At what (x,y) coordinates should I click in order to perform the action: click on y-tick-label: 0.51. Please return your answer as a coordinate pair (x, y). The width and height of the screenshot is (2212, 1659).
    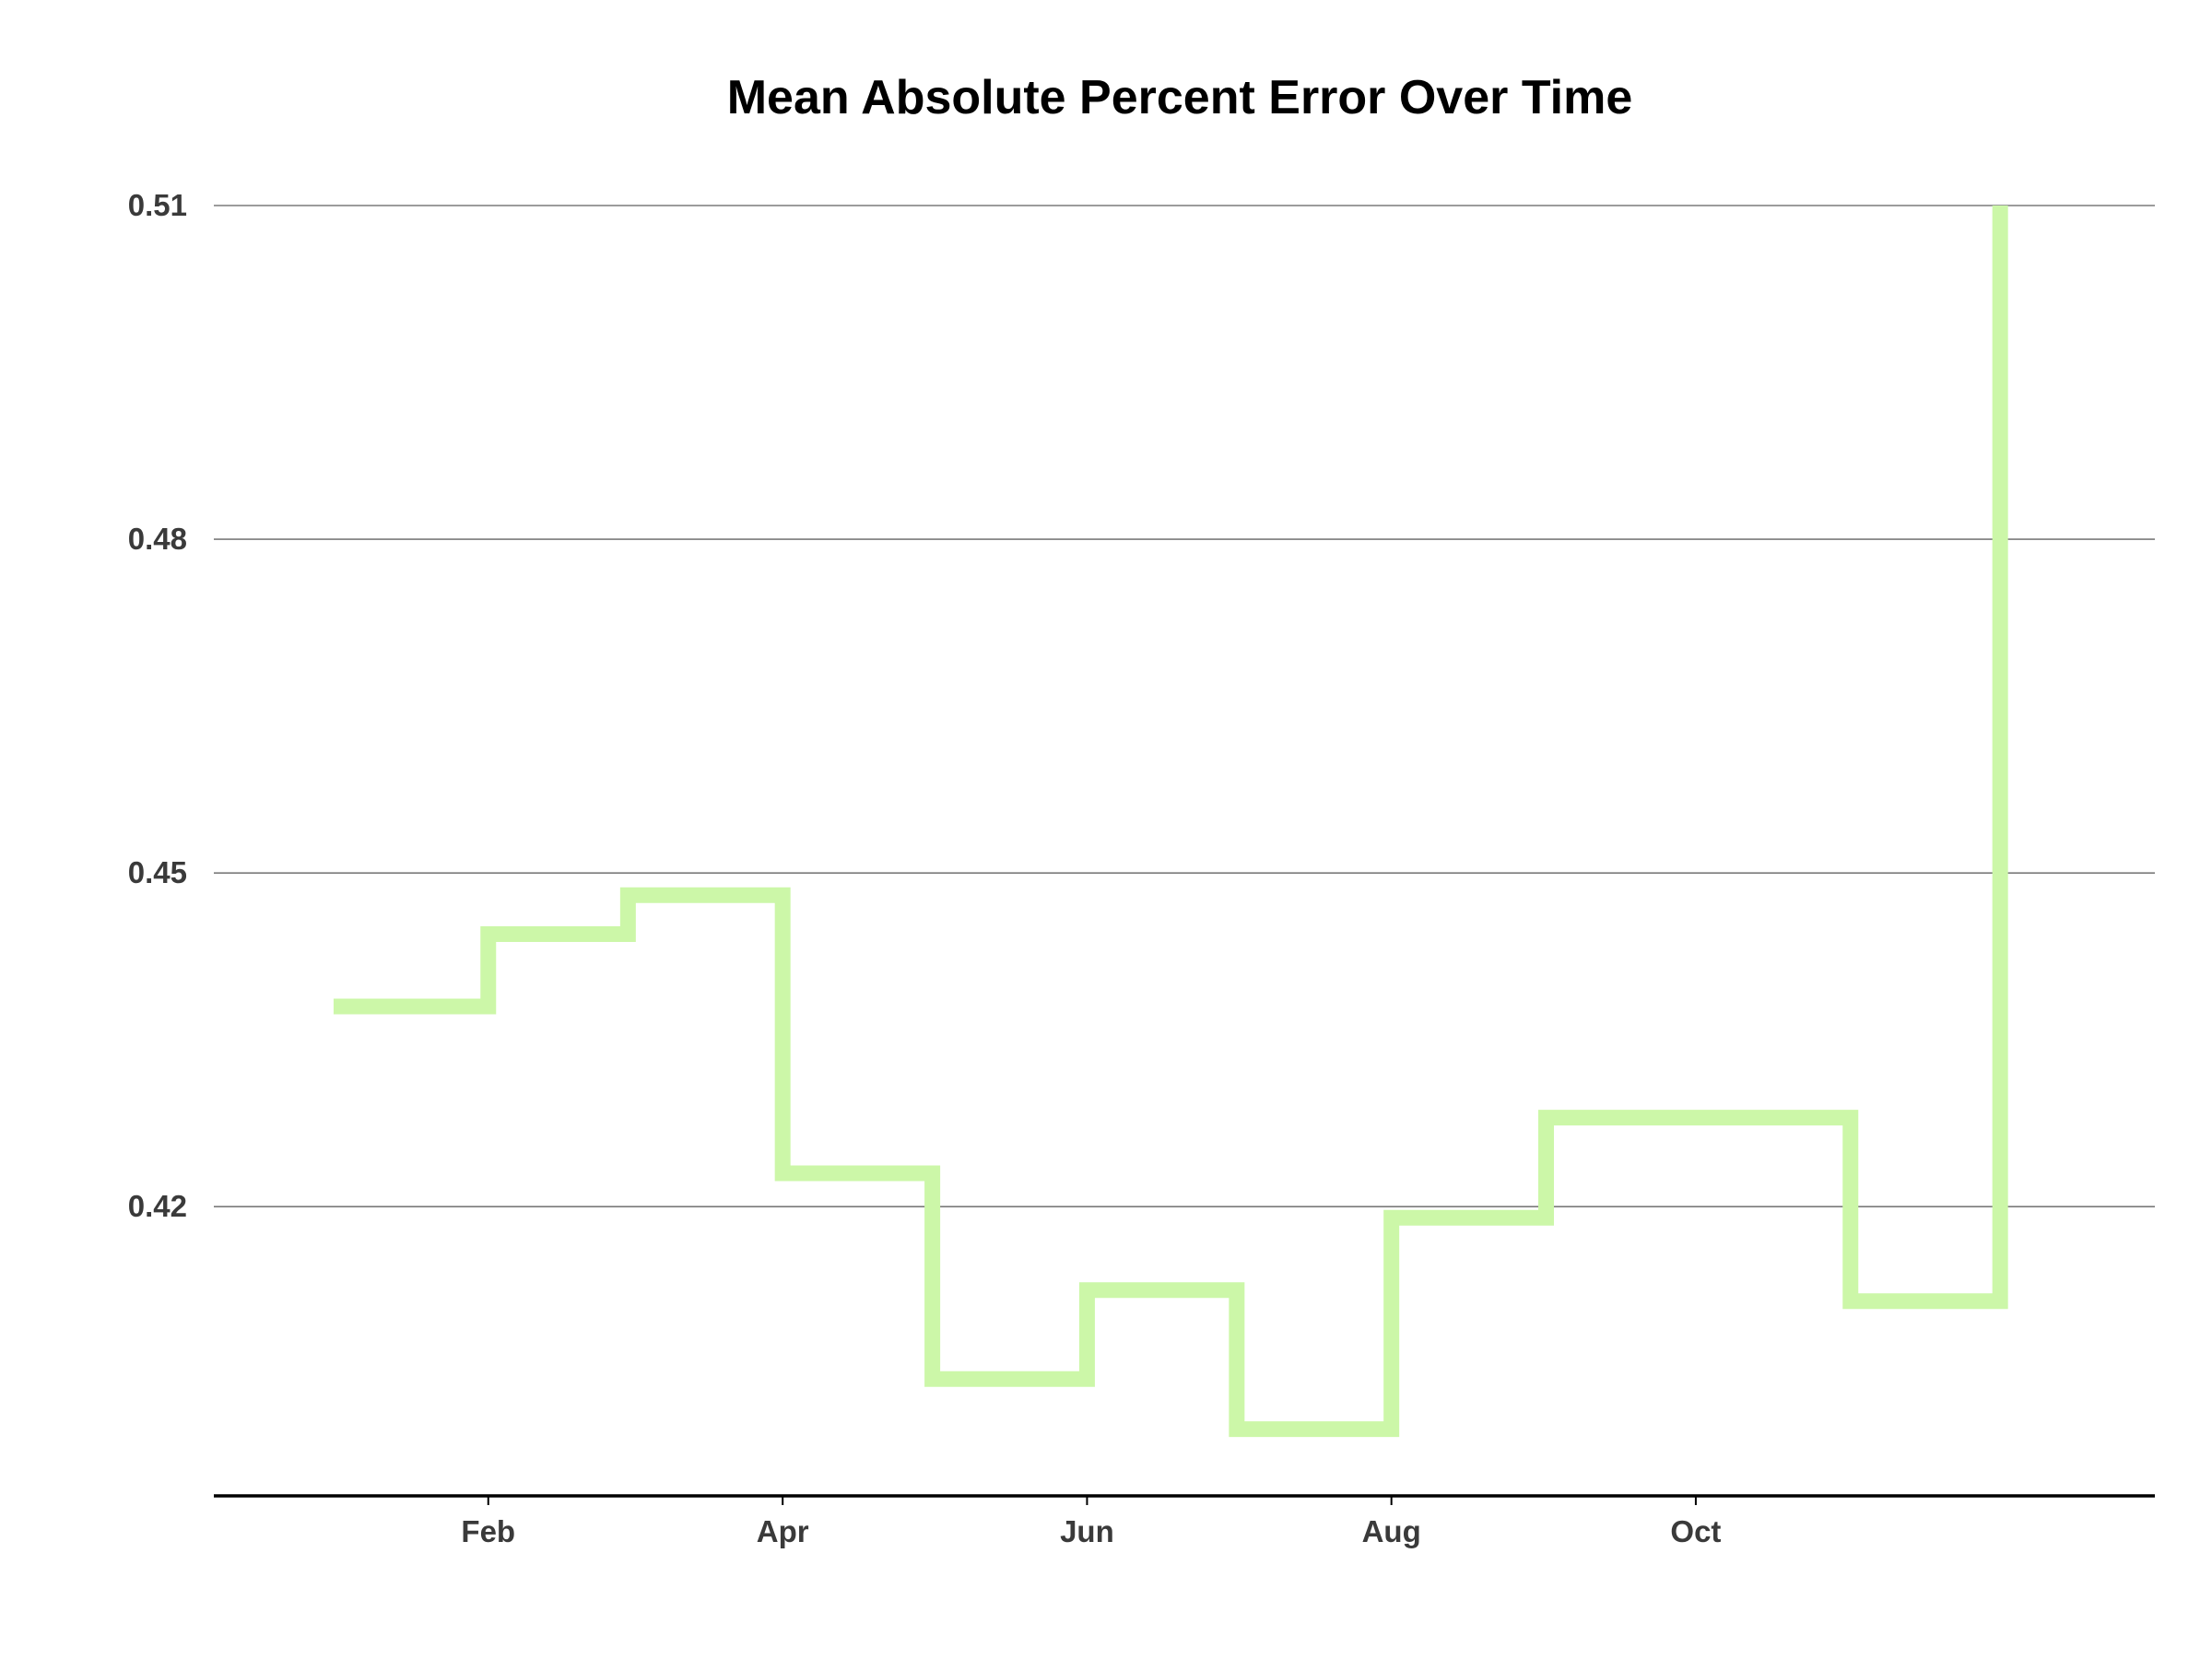
    Looking at the image, I should click on (157, 205).